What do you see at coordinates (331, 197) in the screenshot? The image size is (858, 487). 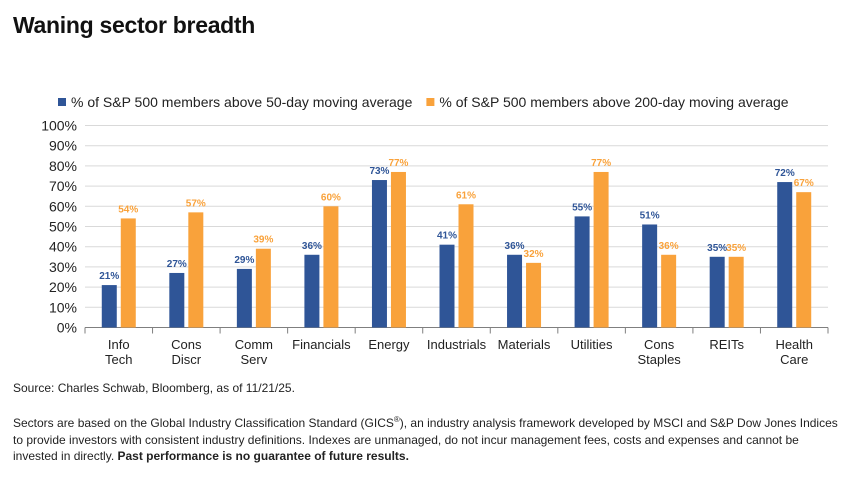 I see `data-label-200-day: 60%` at bounding box center [331, 197].